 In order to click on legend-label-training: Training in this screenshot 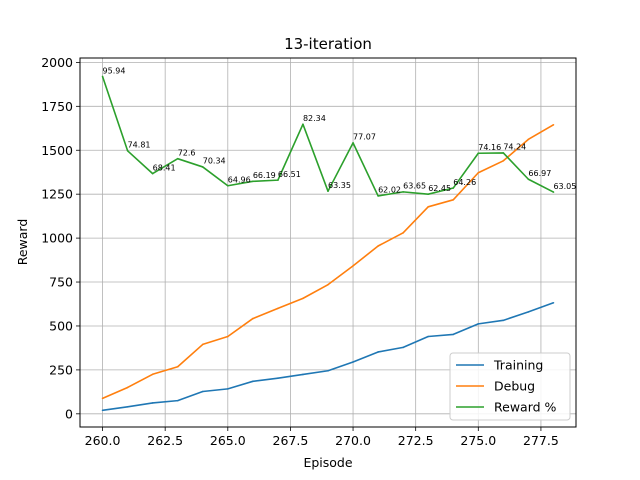, I will do `click(518, 365)`.